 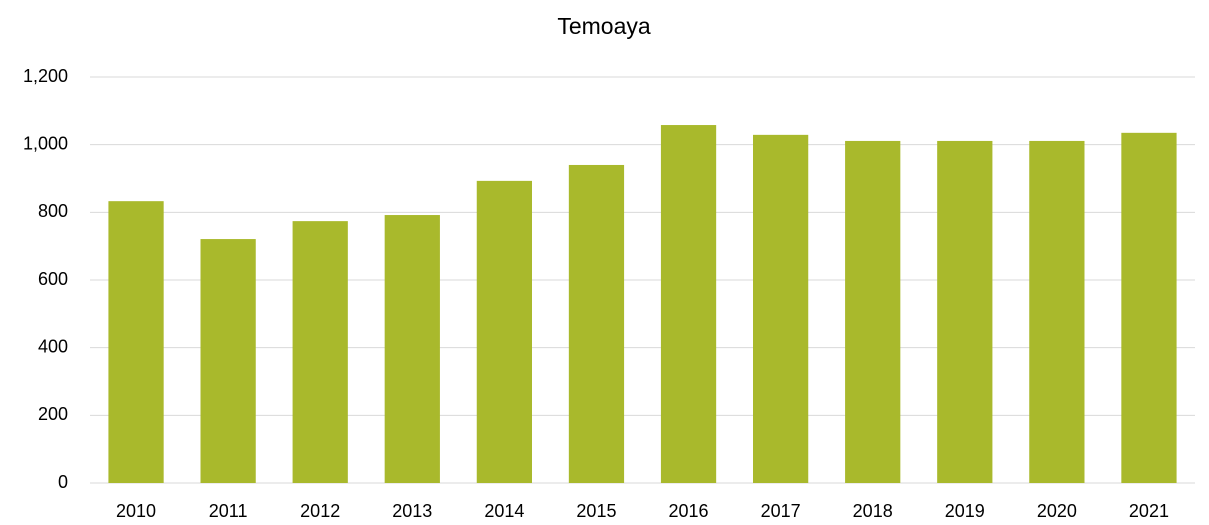 What do you see at coordinates (596, 511) in the screenshot?
I see `x-tick-label: 2015` at bounding box center [596, 511].